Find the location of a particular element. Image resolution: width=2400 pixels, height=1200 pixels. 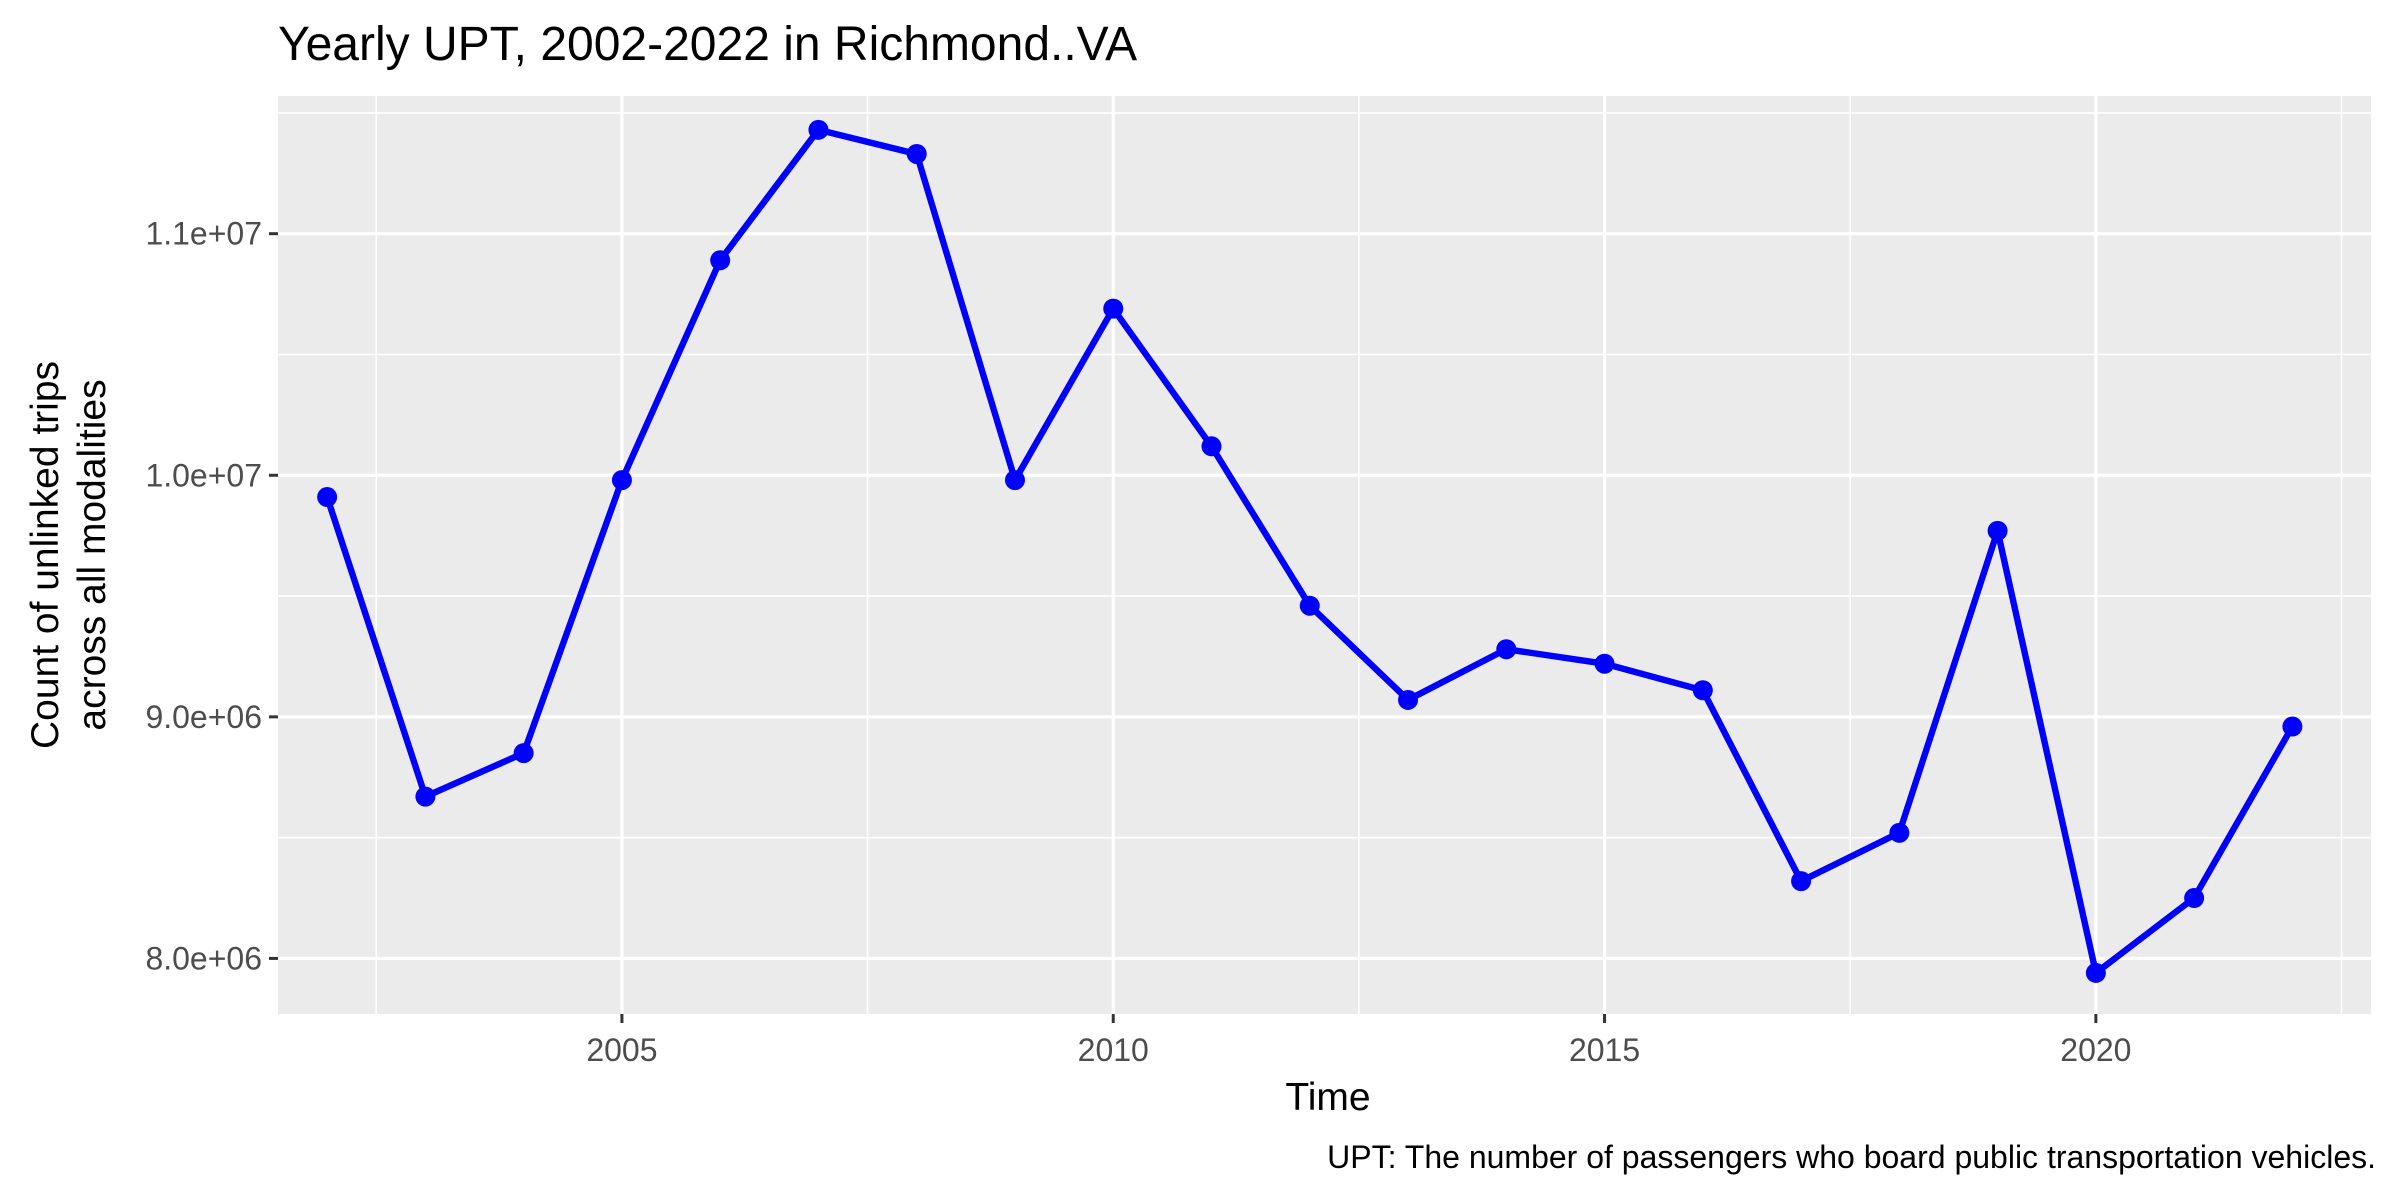

y-tick-label: 8.0e+06 is located at coordinates (203, 958).